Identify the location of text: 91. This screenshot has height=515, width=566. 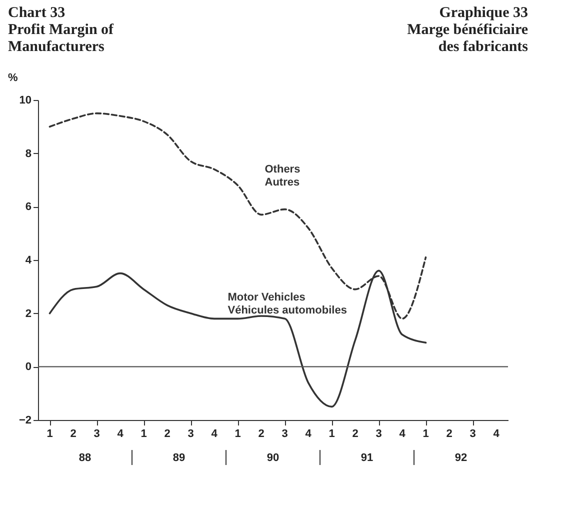
(367, 458).